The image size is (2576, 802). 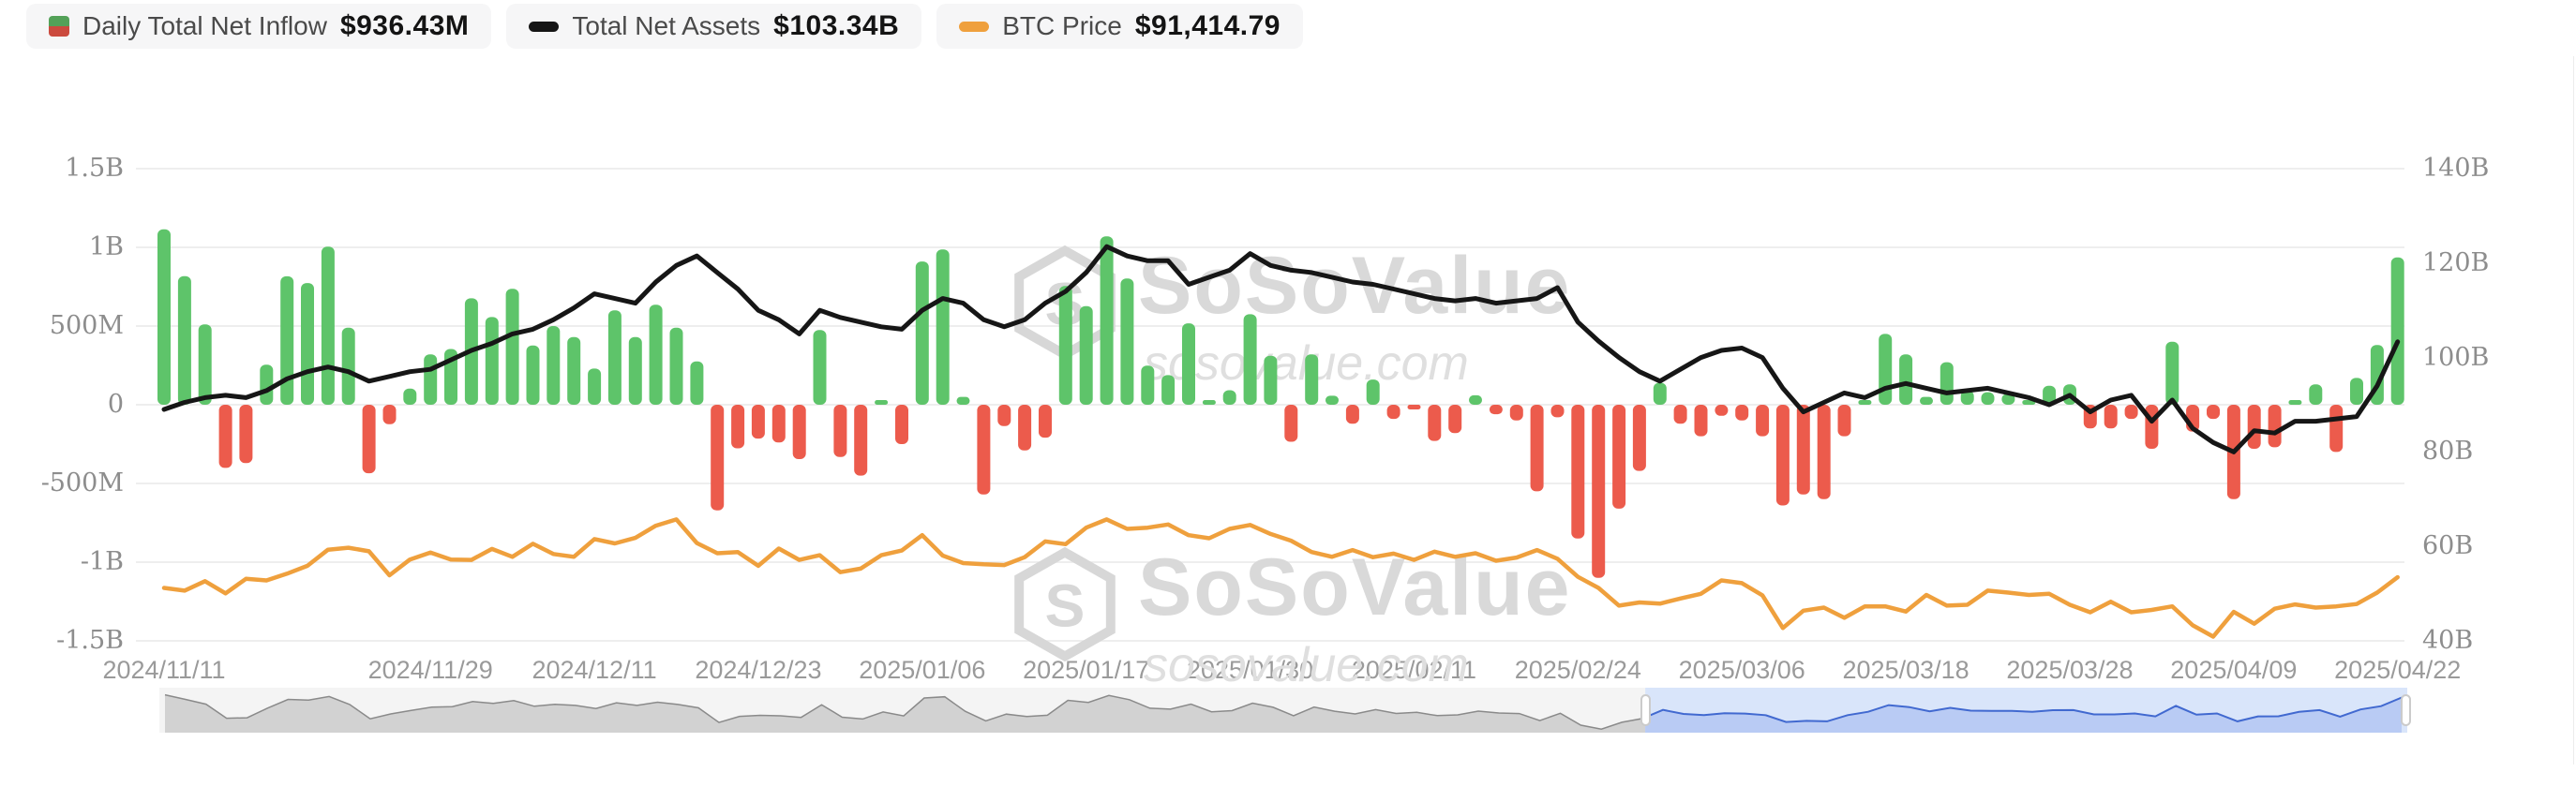 What do you see at coordinates (2456, 262) in the screenshot?
I see `y-axis-label: 120B` at bounding box center [2456, 262].